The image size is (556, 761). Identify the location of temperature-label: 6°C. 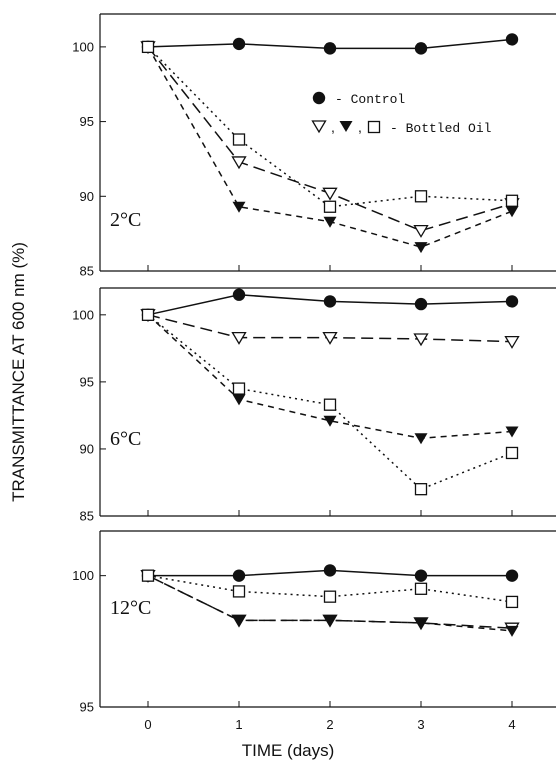
(125, 439).